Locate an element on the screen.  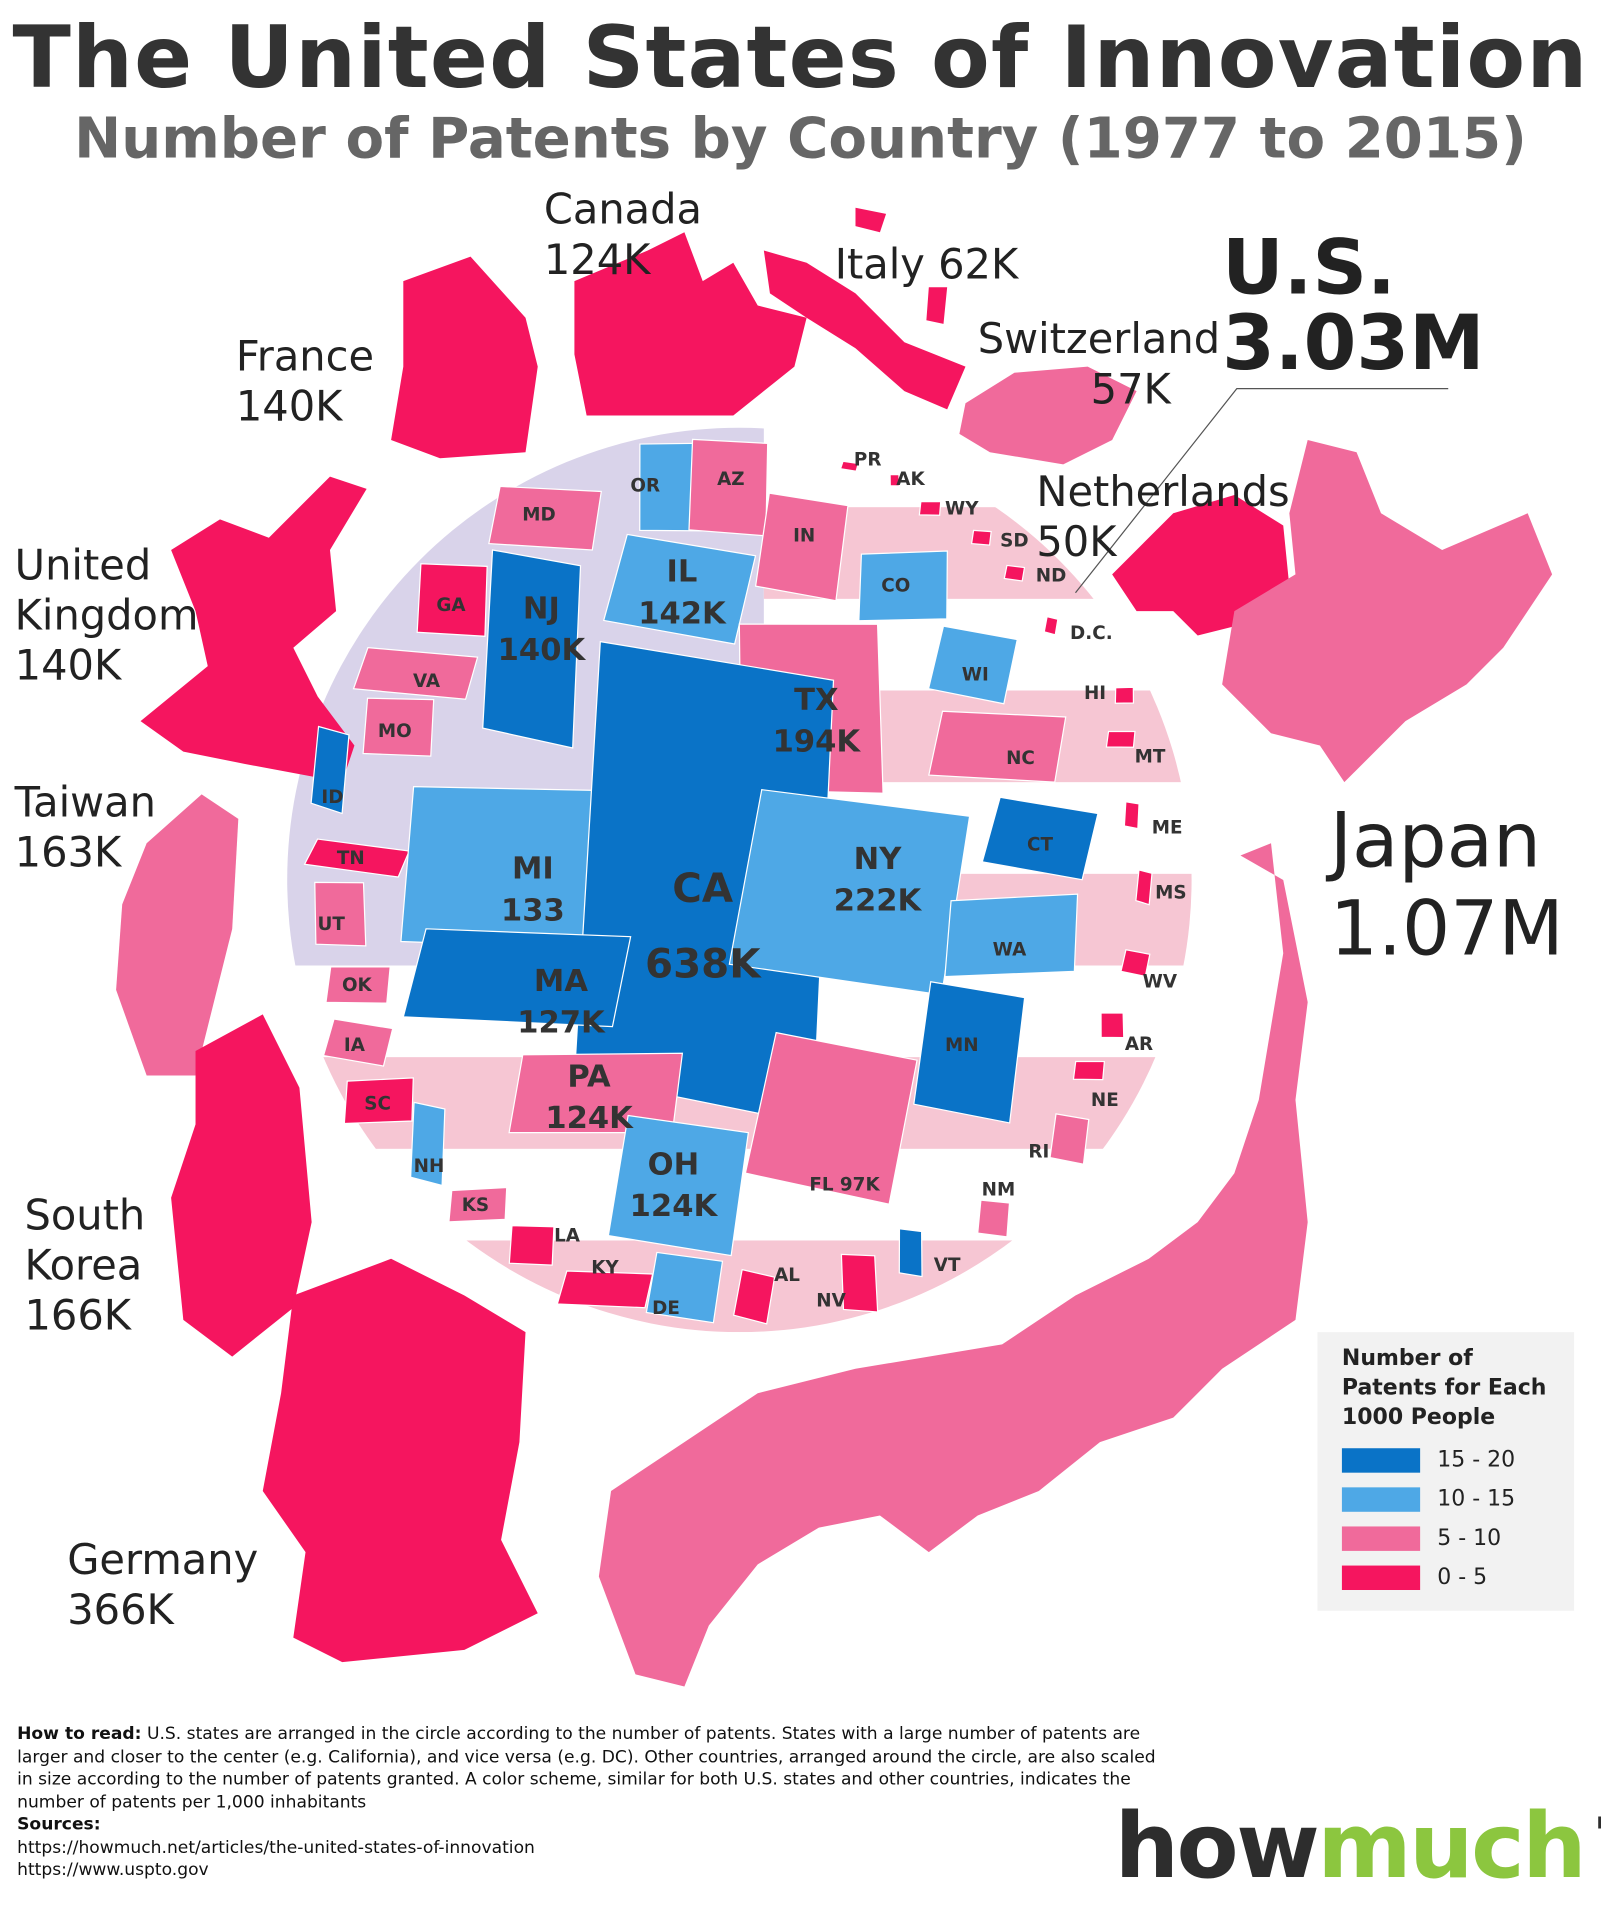
legend-item: 0 - 5 is located at coordinates (1414, 1577).